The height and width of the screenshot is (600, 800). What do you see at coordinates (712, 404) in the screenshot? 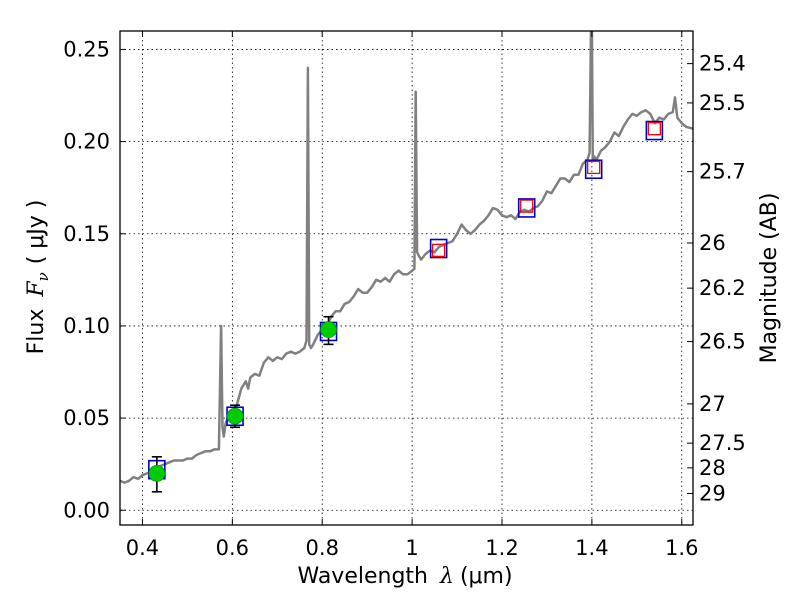
I see `y2-tick-label: 27` at bounding box center [712, 404].